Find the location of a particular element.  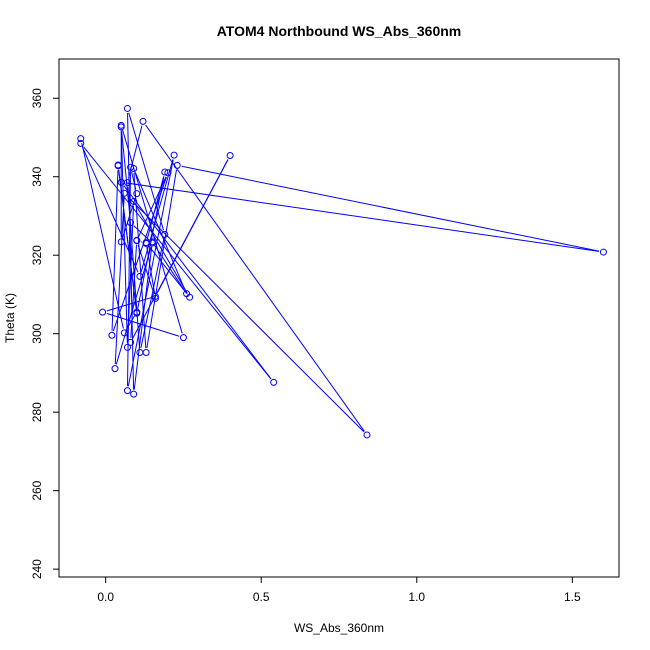

chart-title: ATOM4 Northbound WS_Abs_360nm is located at coordinates (339, 31).